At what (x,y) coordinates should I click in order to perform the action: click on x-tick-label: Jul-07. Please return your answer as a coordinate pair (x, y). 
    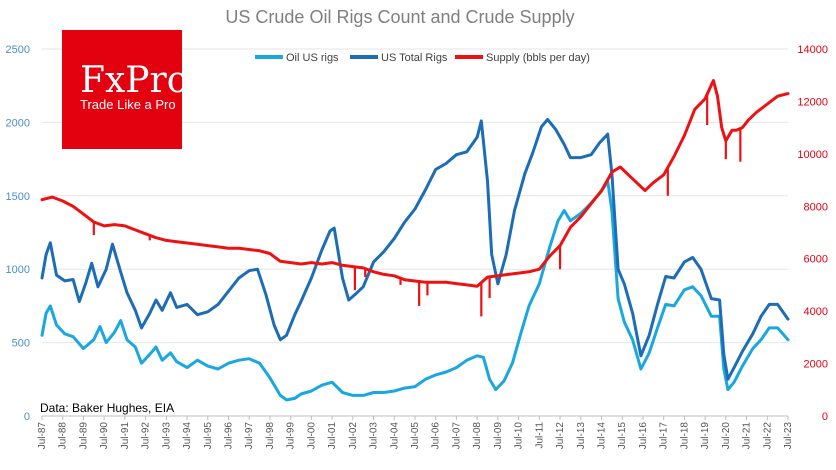
    Looking at the image, I should click on (456, 436).